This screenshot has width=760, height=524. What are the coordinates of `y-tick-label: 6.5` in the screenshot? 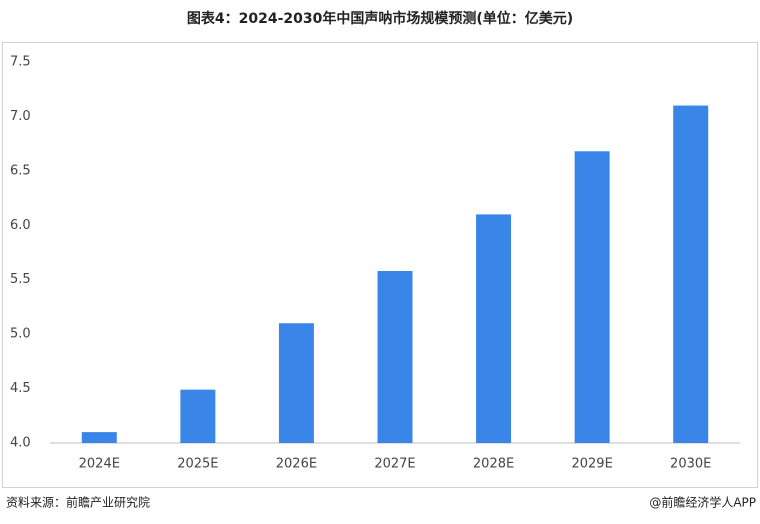 It's located at (20, 170).